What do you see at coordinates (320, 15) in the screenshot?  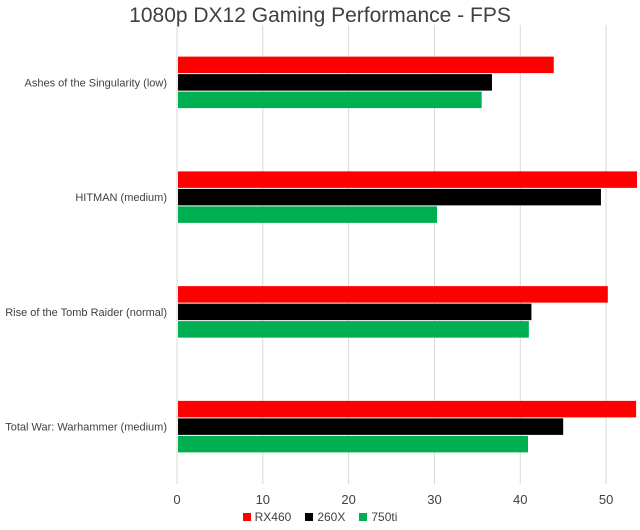 I see `chart-title: 1080p DX12 Gaming Performance - FPS` at bounding box center [320, 15].